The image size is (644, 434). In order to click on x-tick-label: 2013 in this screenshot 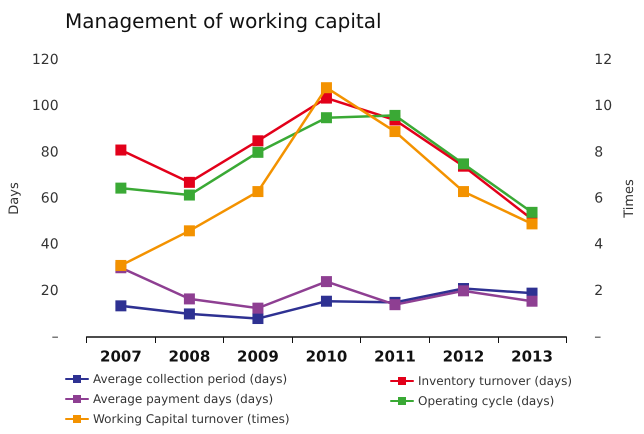, I will do `click(532, 357)`.